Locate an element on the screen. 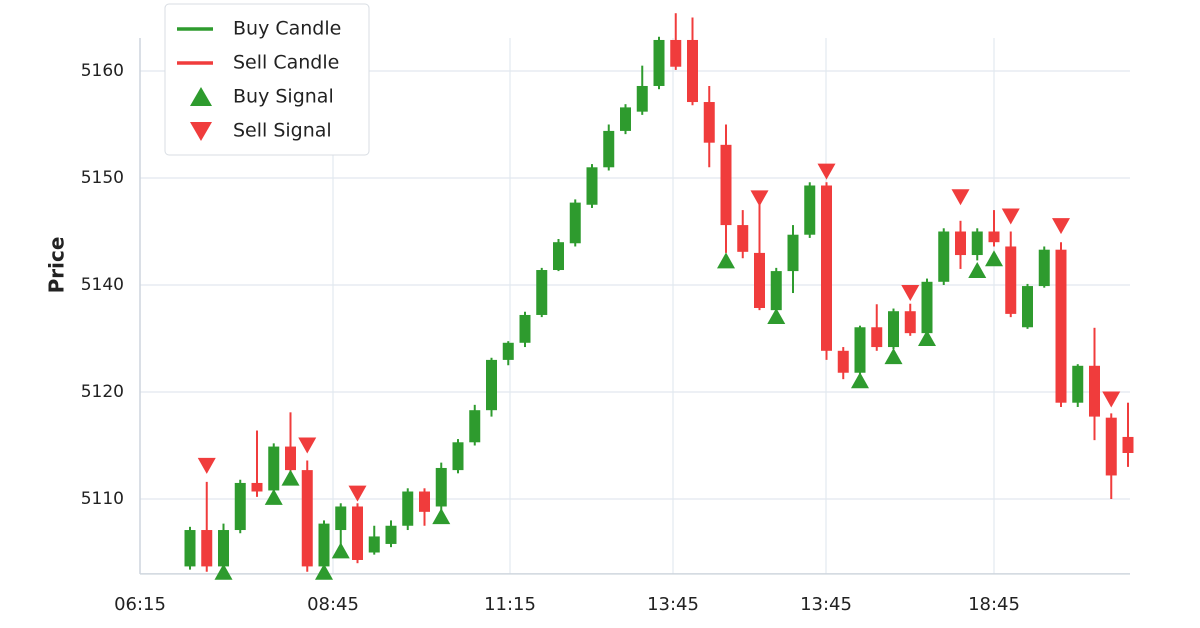 This screenshot has width=1200, height=628. y-axis-label: Price is located at coordinates (57, 265).